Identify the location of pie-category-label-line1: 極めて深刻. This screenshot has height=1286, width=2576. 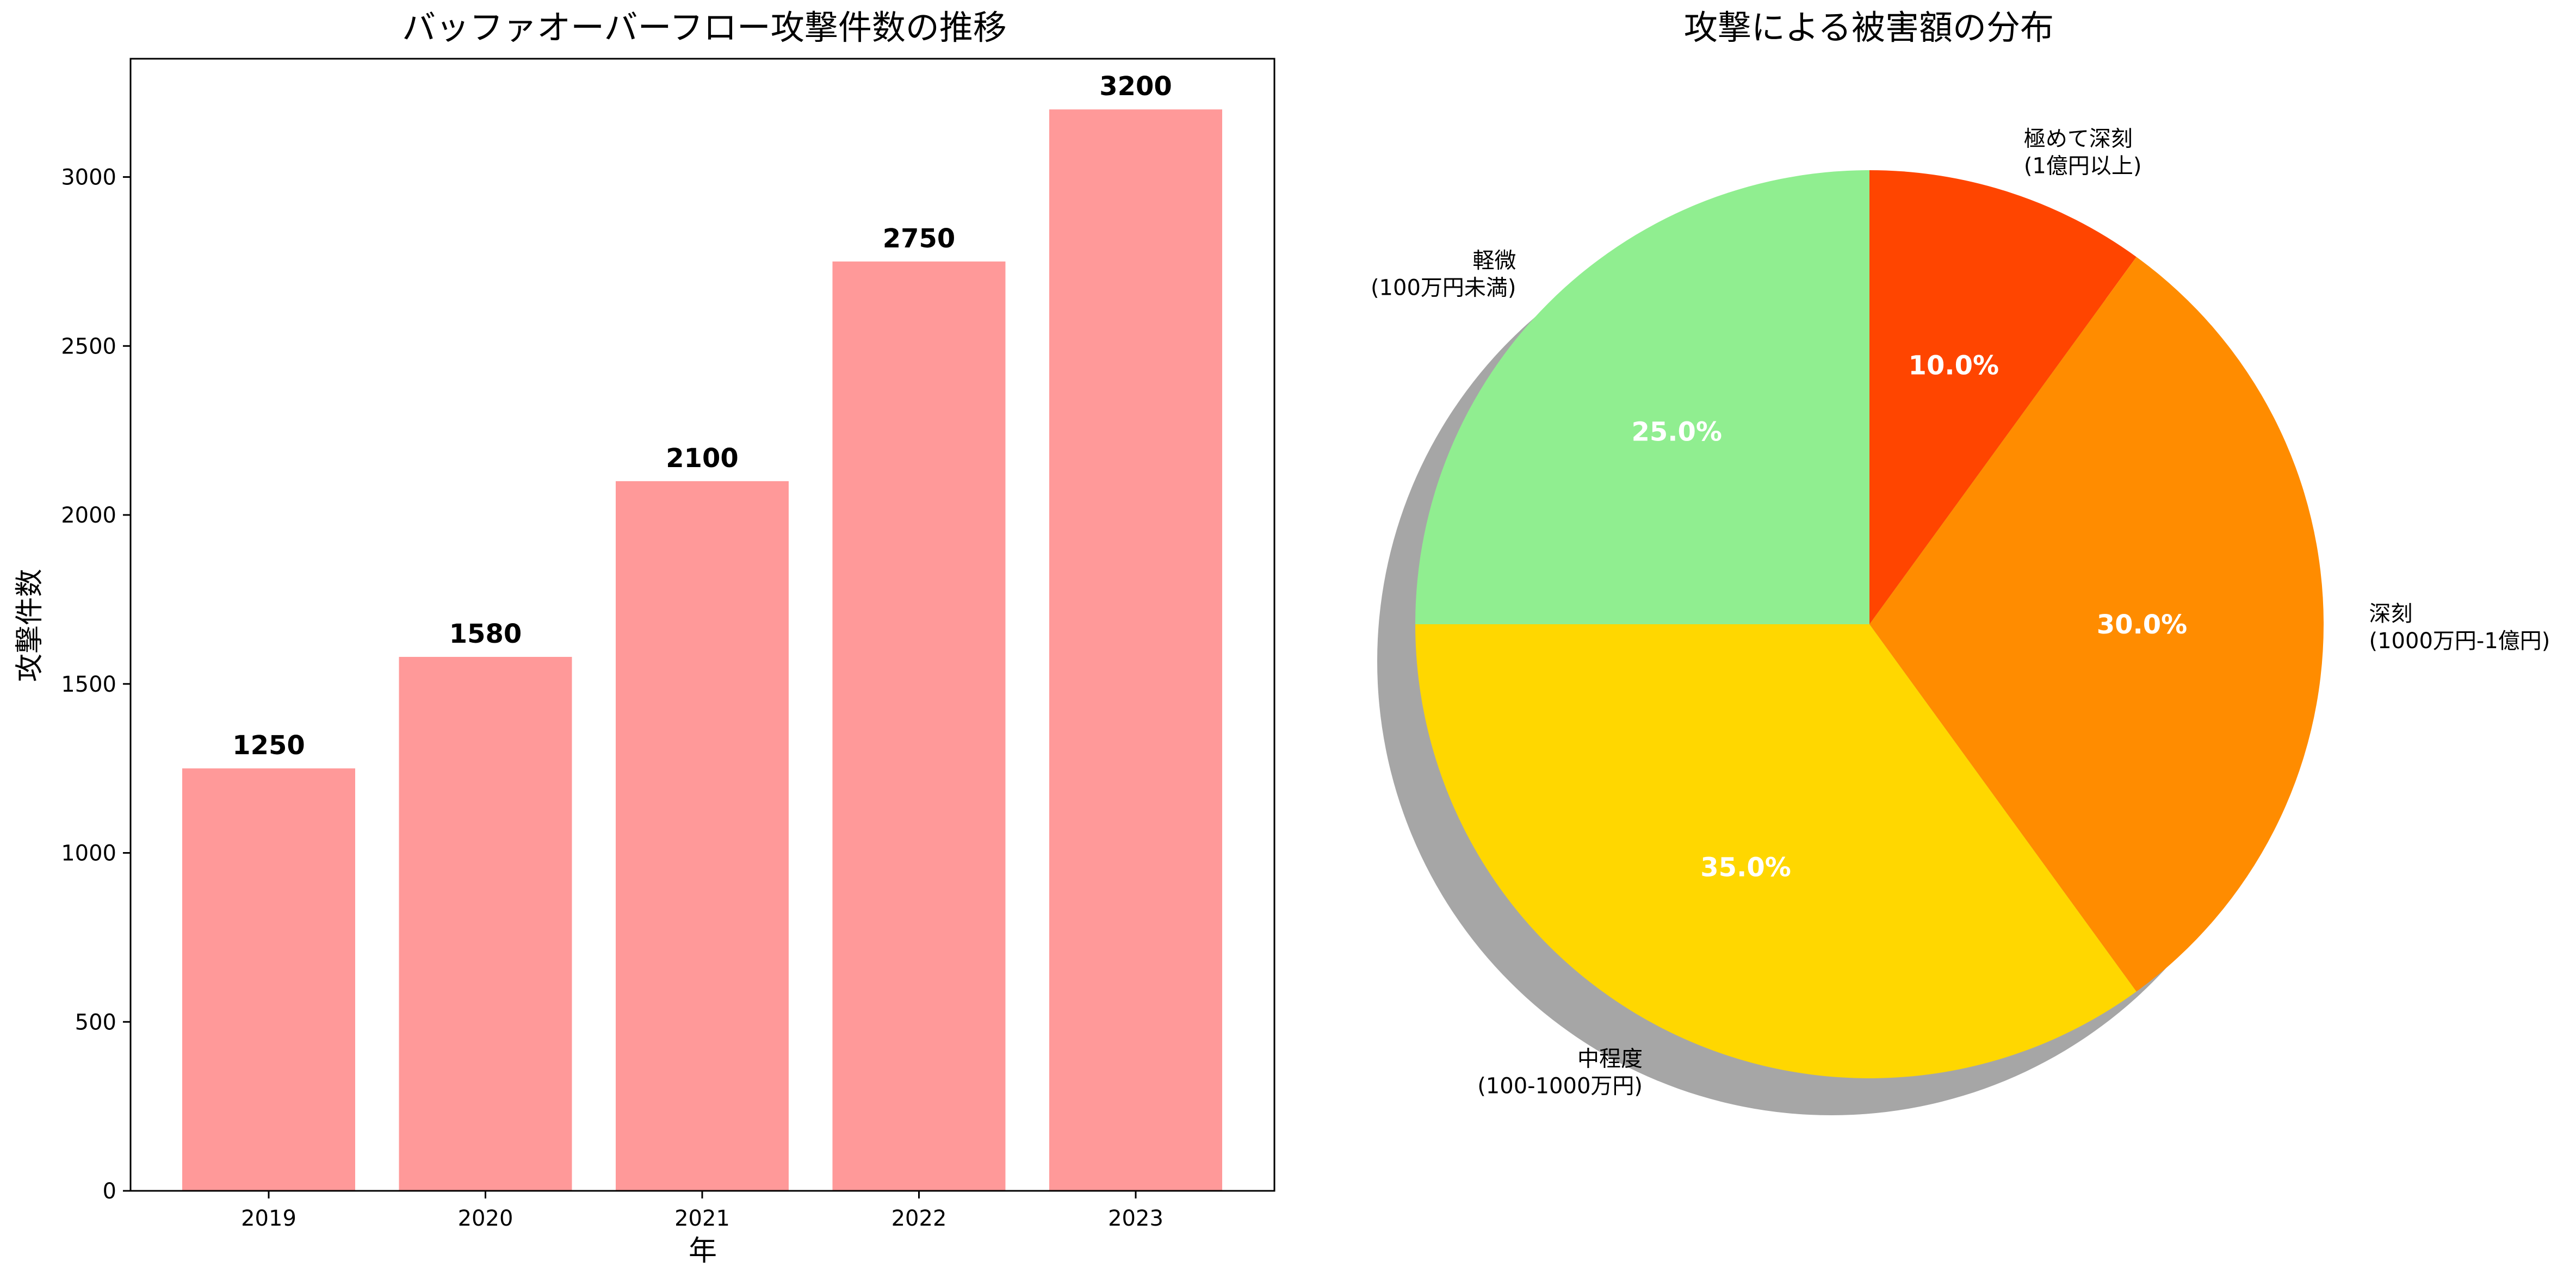
(2078, 138).